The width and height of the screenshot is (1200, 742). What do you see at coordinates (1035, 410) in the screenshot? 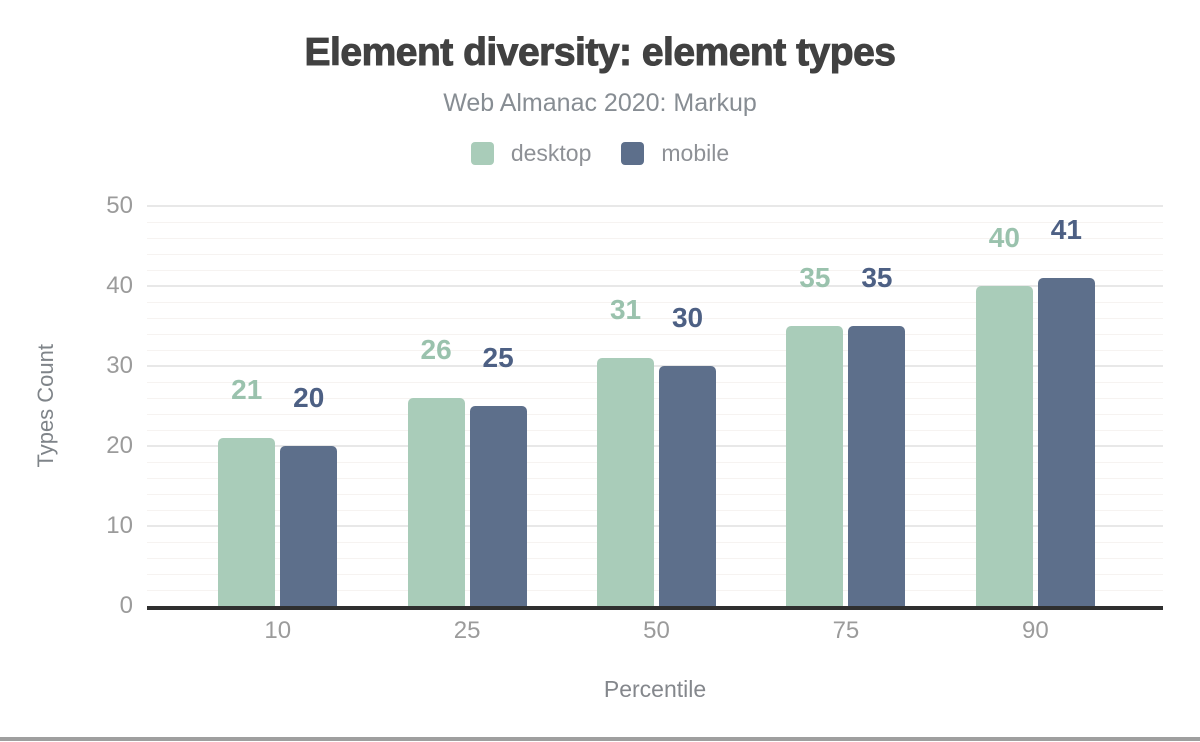
I see `bar-pair-90: 40 41` at bounding box center [1035, 410].